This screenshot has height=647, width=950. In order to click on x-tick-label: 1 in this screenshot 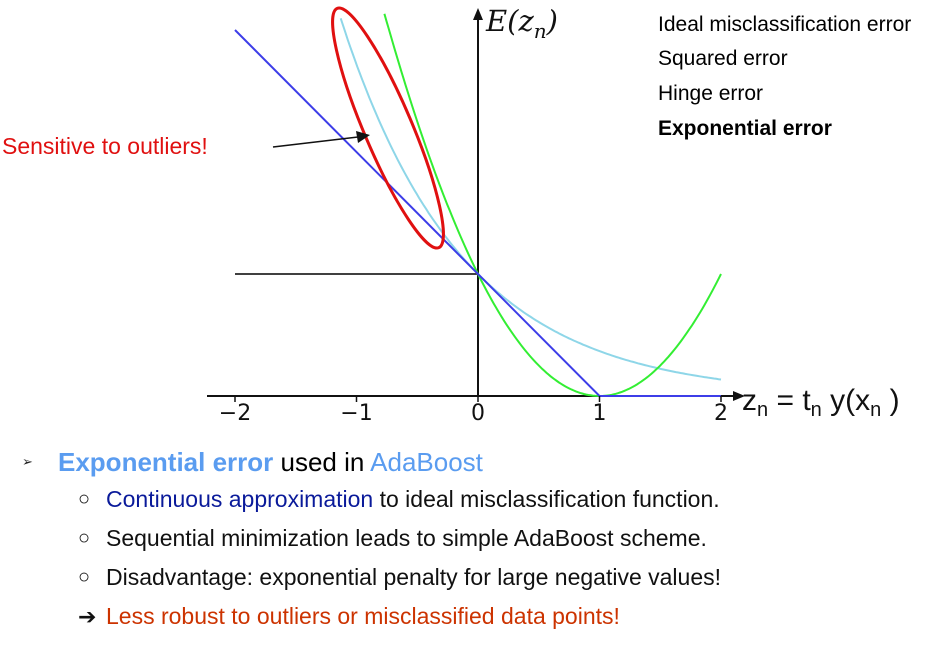, I will do `click(600, 413)`.